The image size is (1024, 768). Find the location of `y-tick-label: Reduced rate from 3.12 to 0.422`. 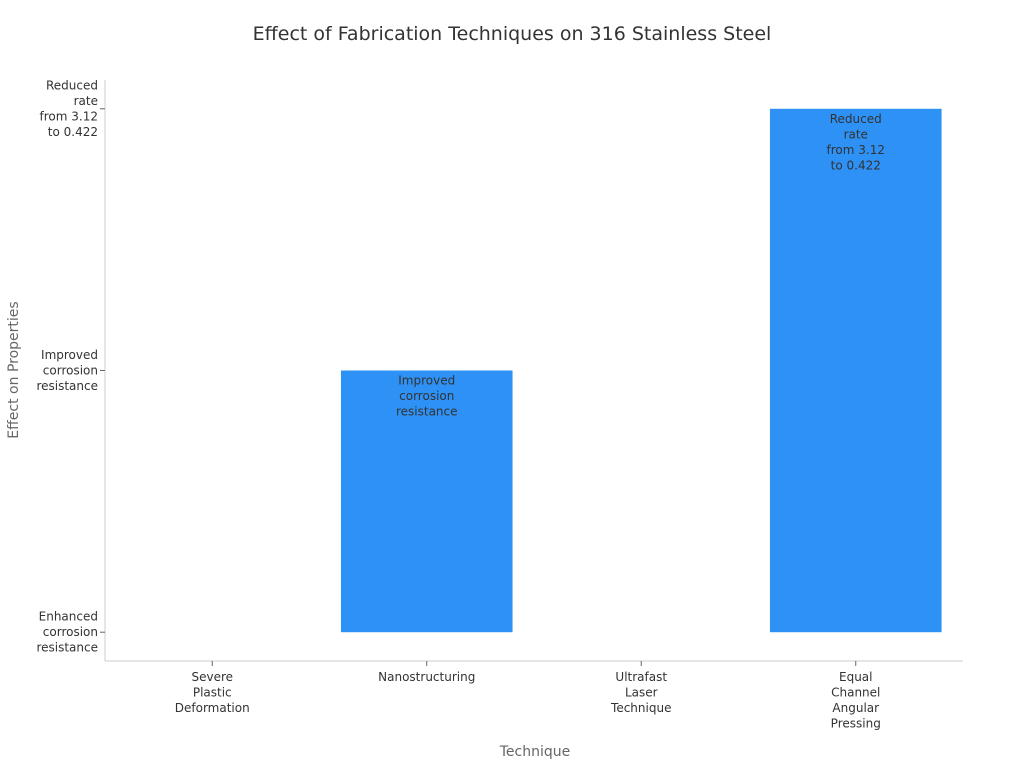

y-tick-label: Reduced rate from 3.12 to 0.422 is located at coordinates (69, 109).